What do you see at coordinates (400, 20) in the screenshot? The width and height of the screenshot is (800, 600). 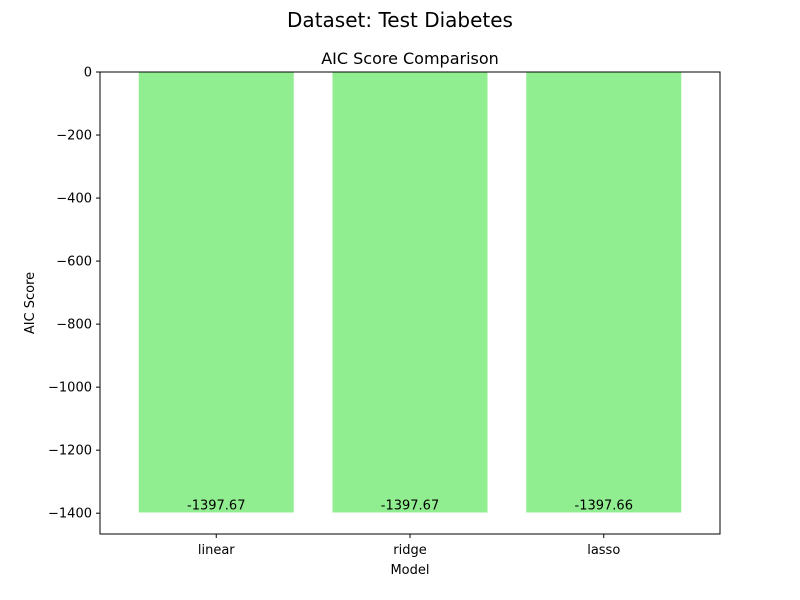 I see `figure-suptitle: Dataset: Test Diabetes` at bounding box center [400, 20].